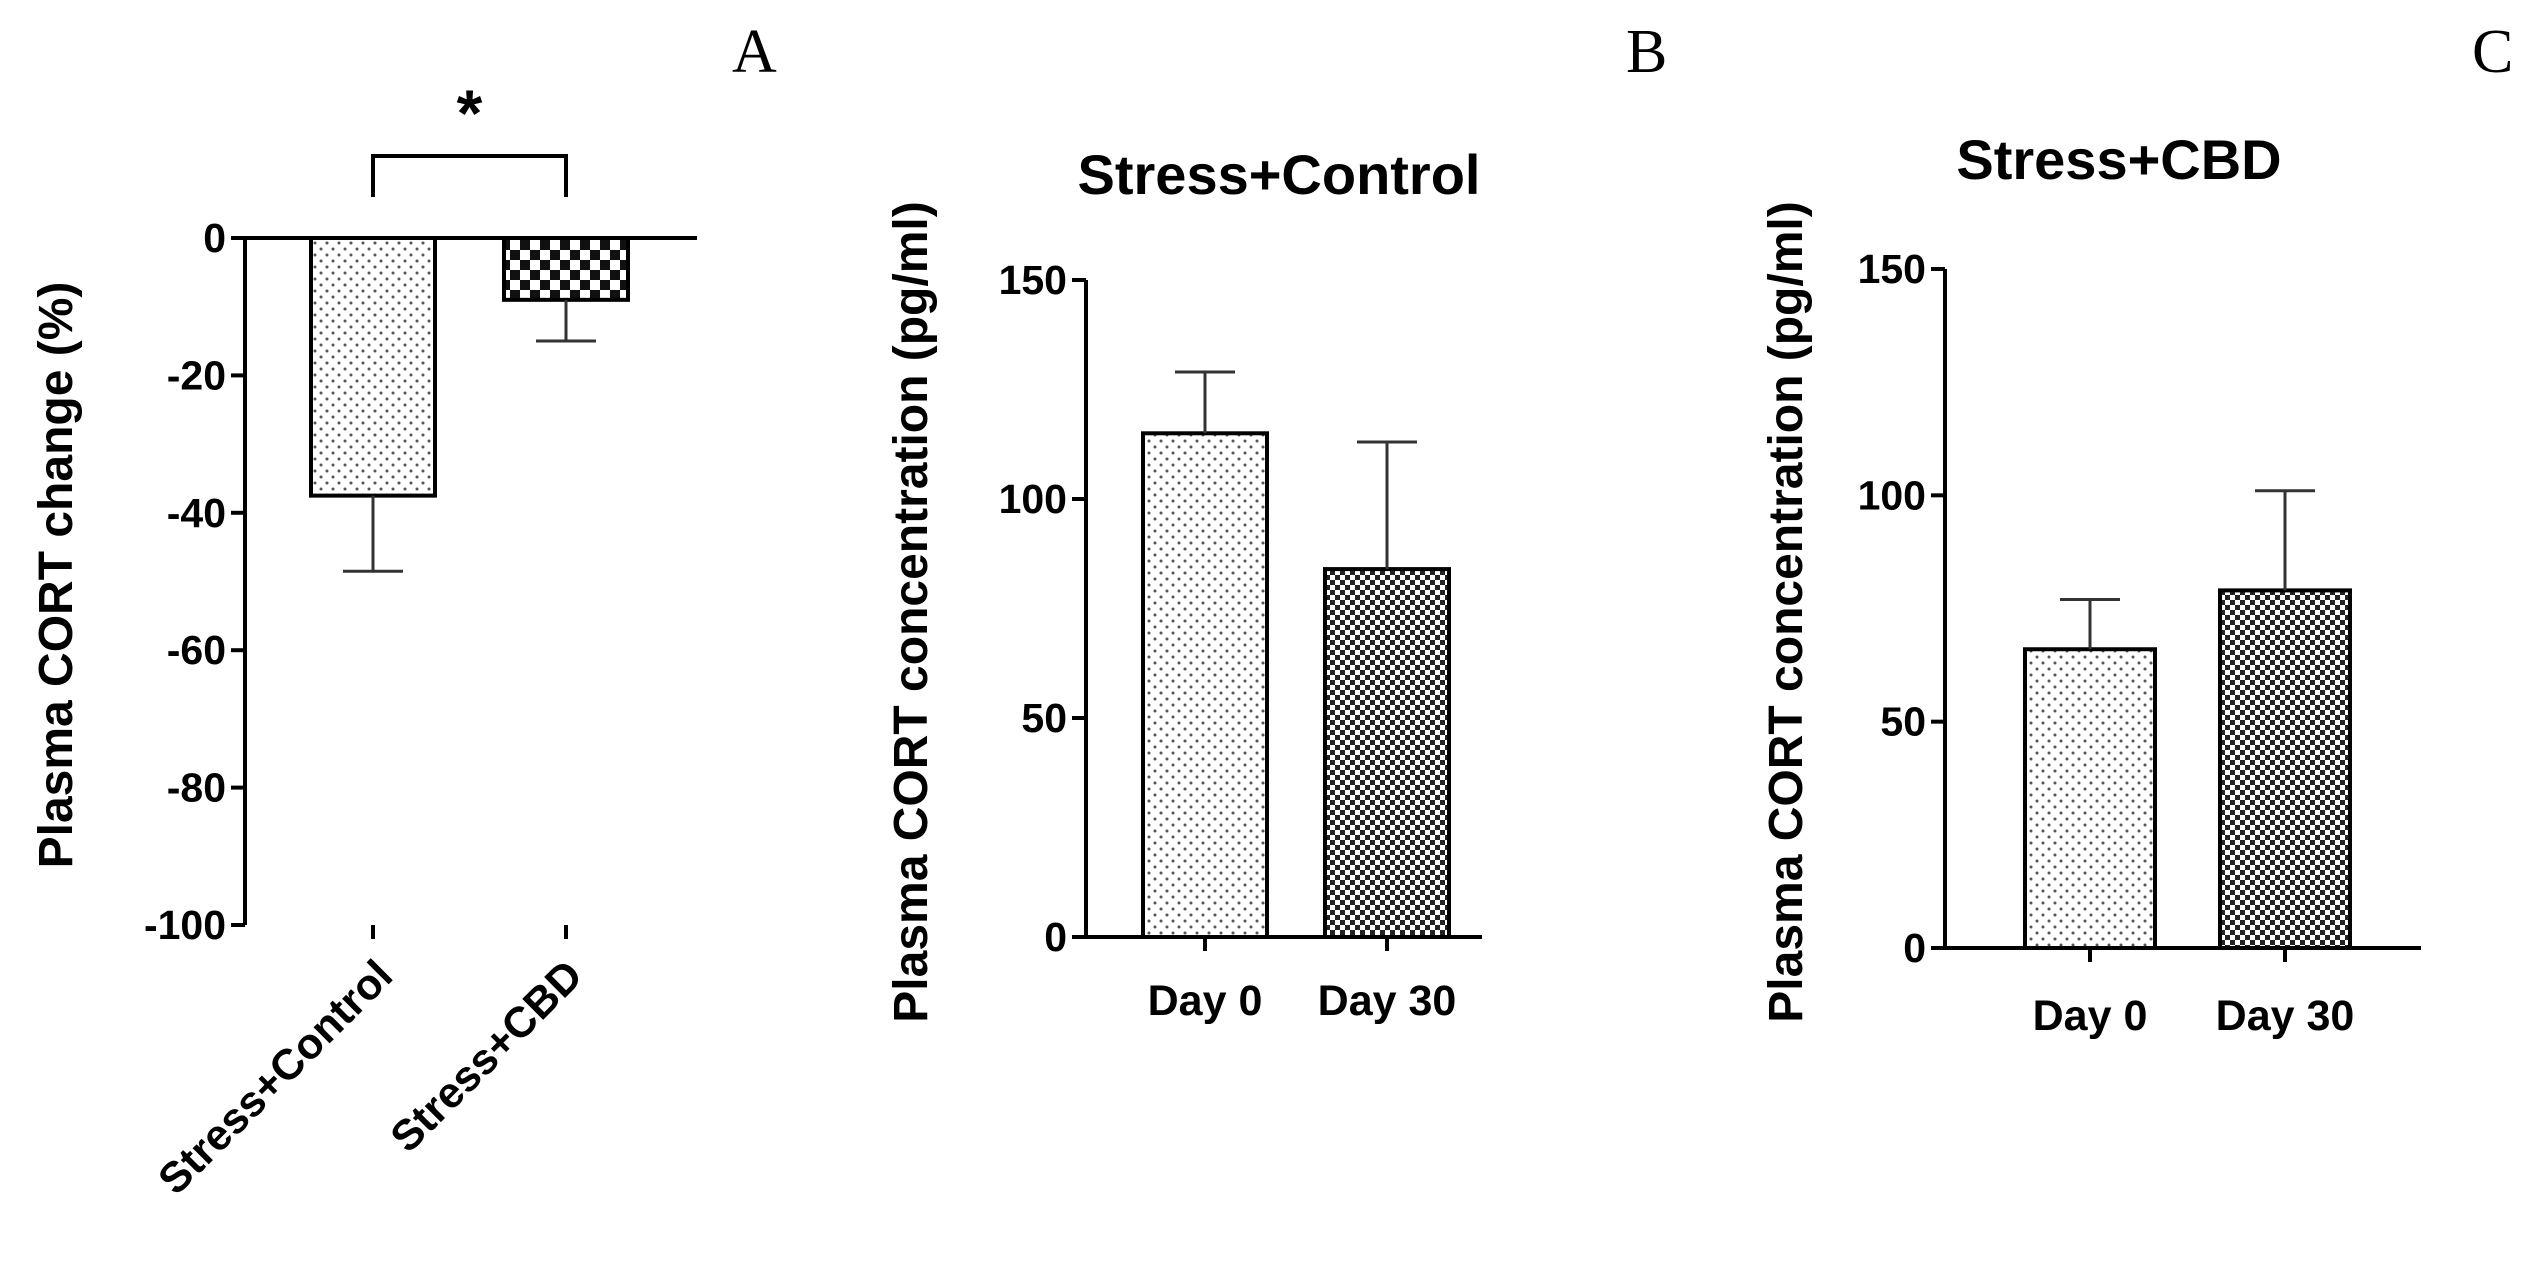 This screenshot has width=2537, height=1282. Describe the element at coordinates (470, 113) in the screenshot. I see `significance-label: *` at that location.